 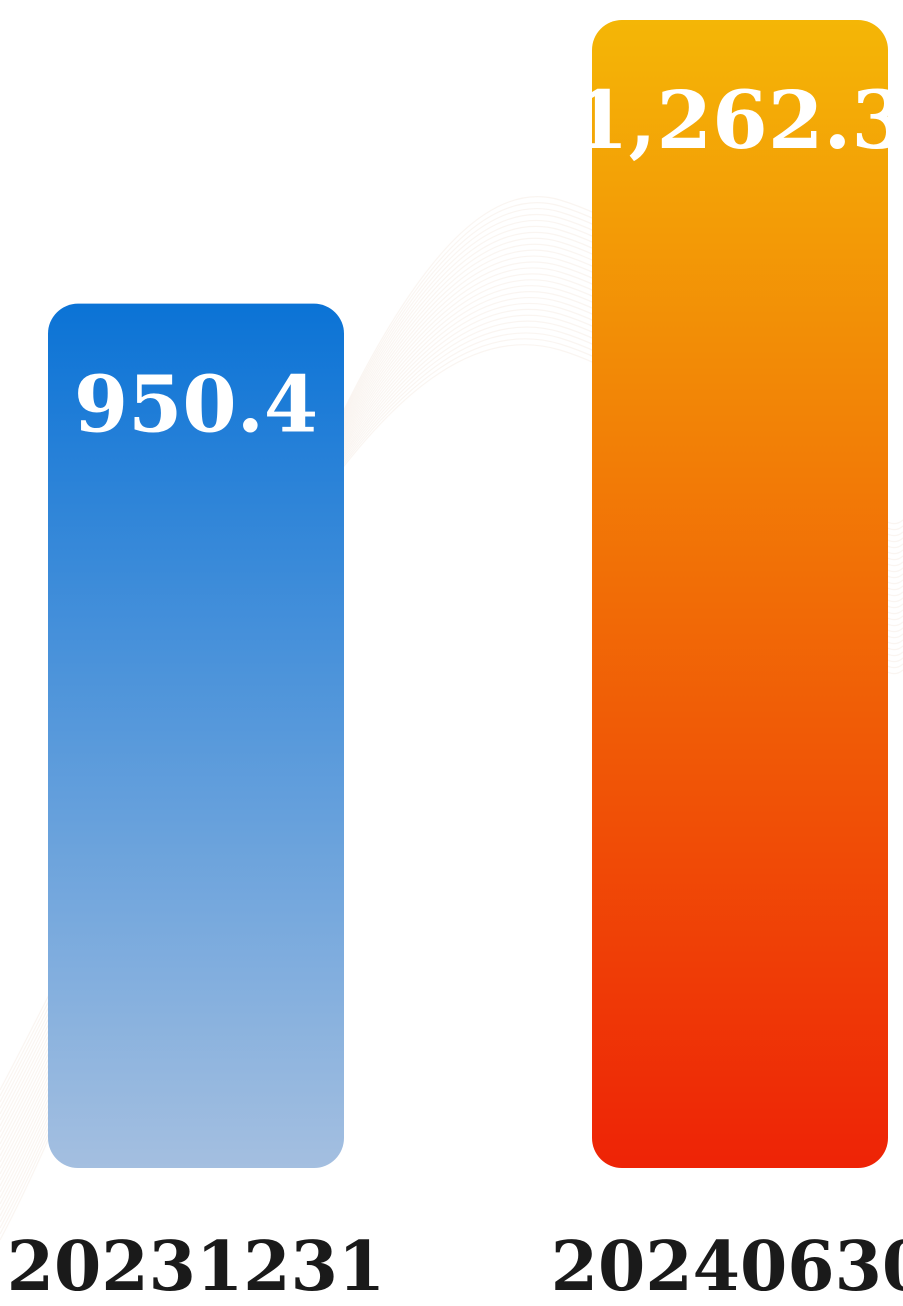 I want to click on category-label-20240630: 20240630, so click(x=727, y=1266).